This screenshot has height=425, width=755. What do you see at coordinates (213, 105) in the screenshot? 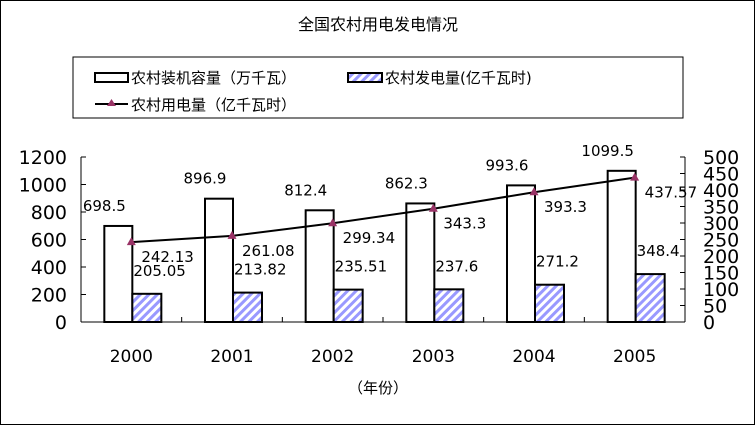
I see `legend-label-consumption: 农村用电量（亿千瓦时）` at bounding box center [213, 105].